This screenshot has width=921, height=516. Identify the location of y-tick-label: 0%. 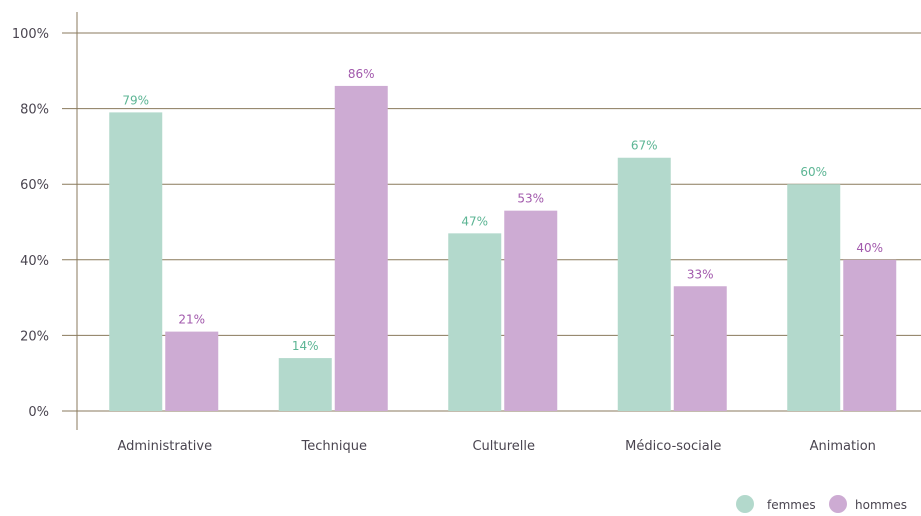
(38, 412).